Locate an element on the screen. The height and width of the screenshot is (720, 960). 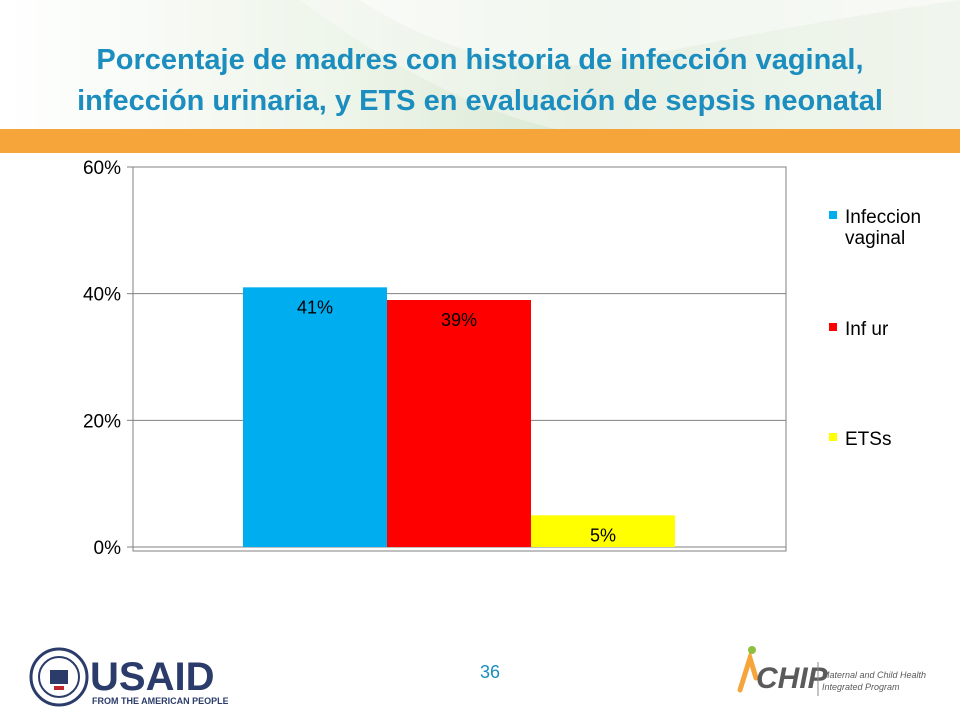
y-tick-label: 40% is located at coordinates (102, 295).